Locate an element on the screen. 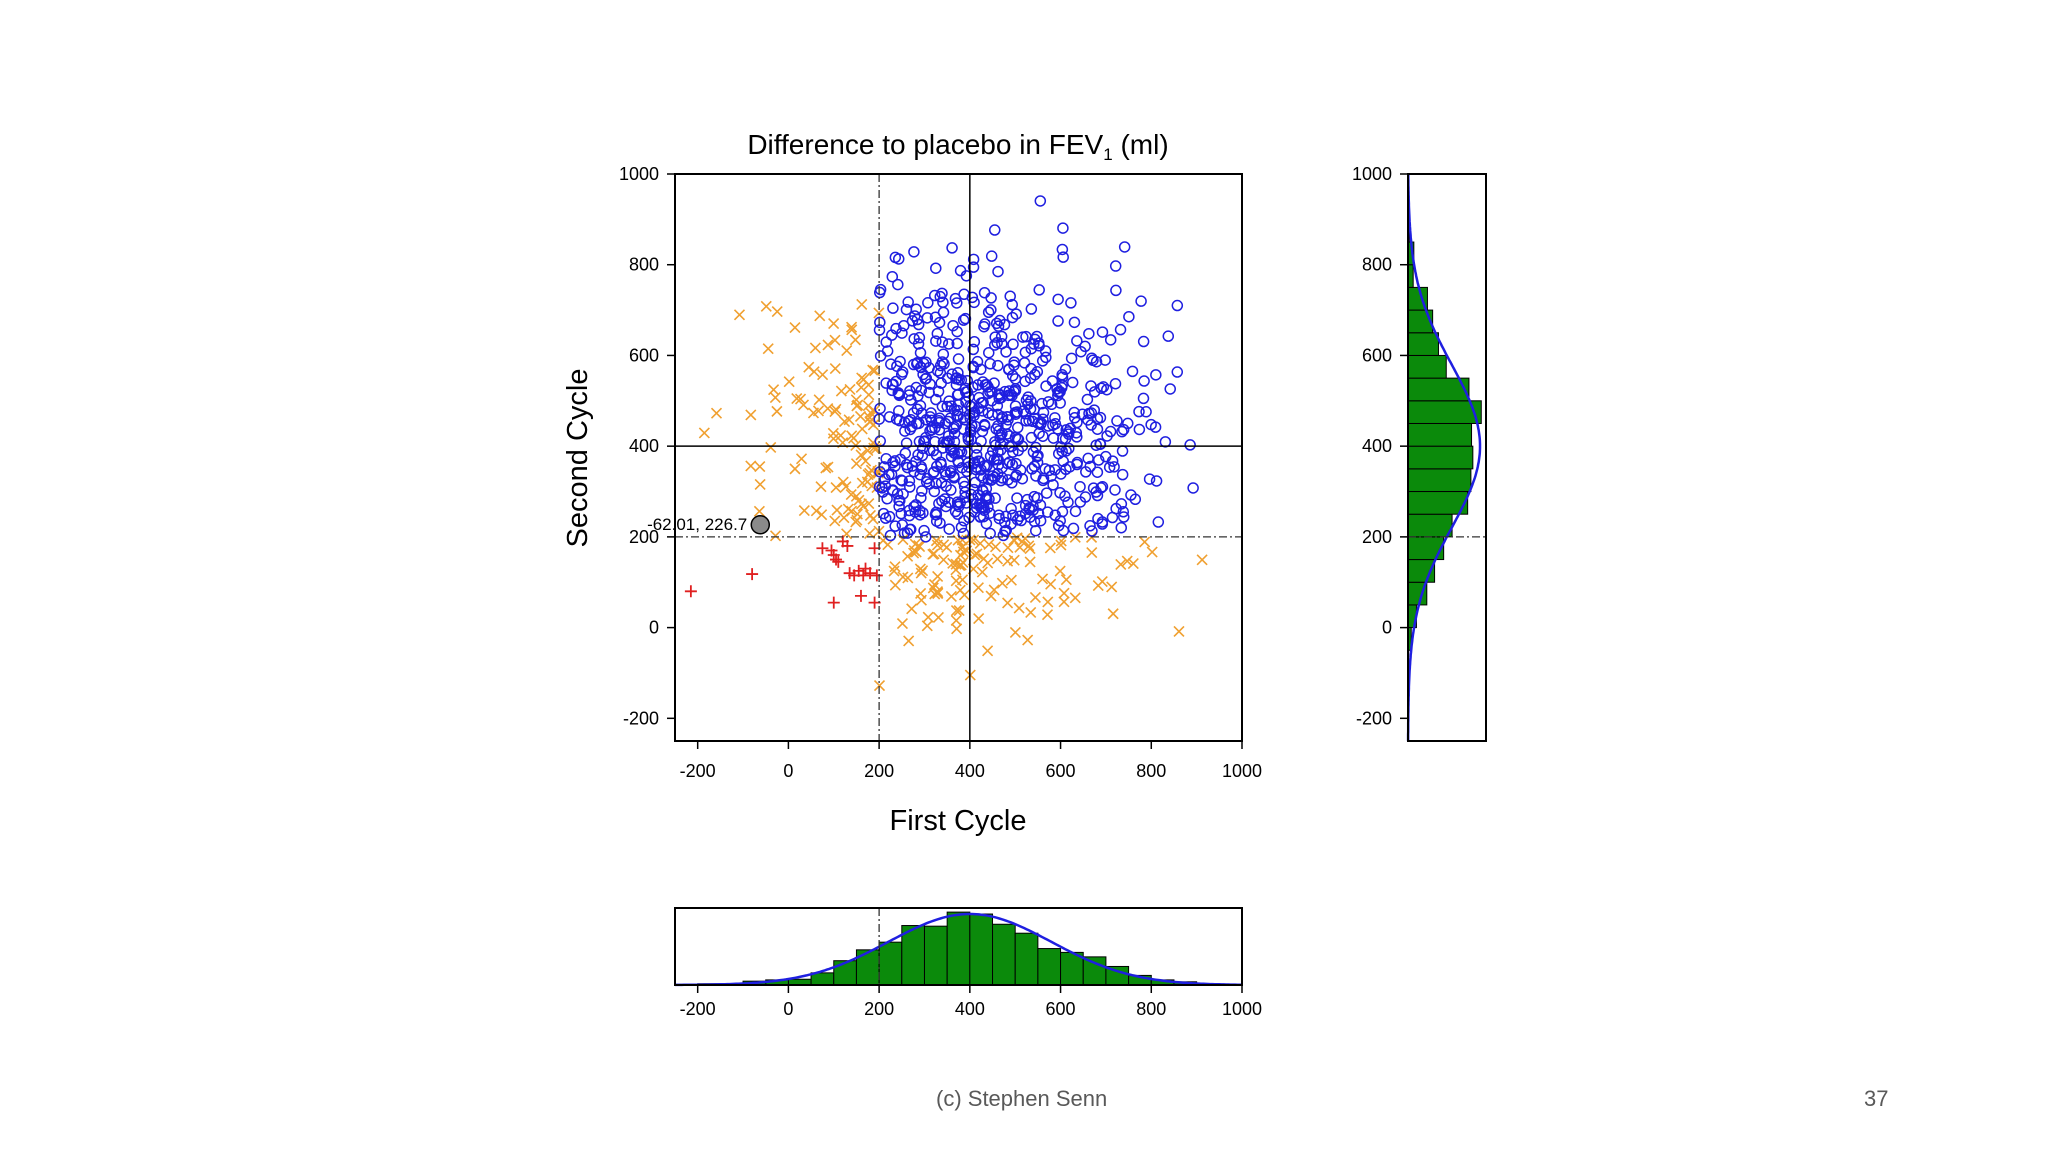 The width and height of the screenshot is (2048, 1152). x-tick-label: -200 is located at coordinates (698, 771).